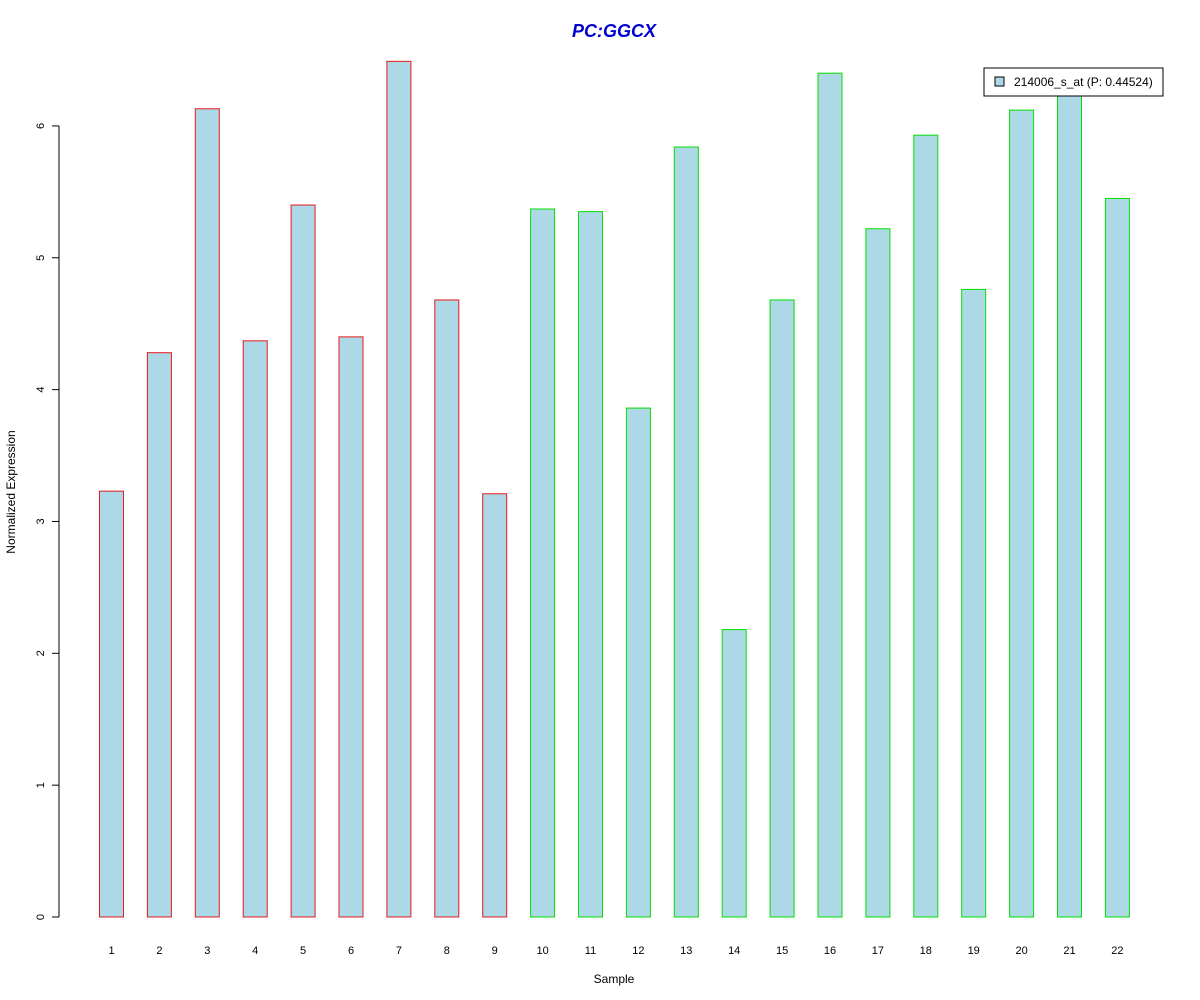 Image resolution: width=1200 pixels, height=1000 pixels. What do you see at coordinates (11, 491) in the screenshot?
I see `y-axis-title: Normalized Expression` at bounding box center [11, 491].